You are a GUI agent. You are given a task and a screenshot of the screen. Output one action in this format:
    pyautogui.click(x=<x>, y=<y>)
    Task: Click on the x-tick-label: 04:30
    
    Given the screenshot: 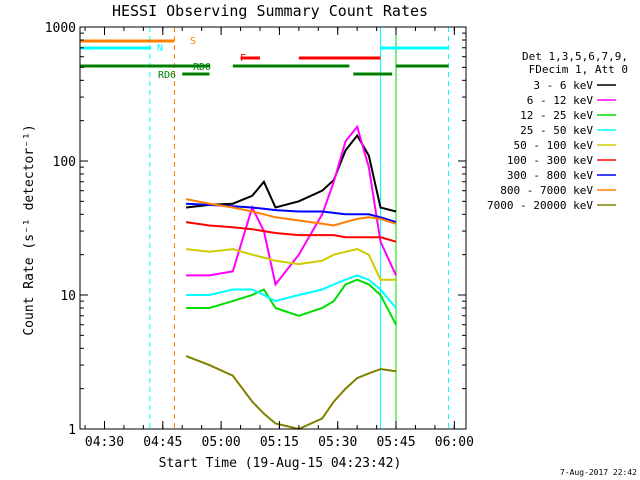 What is the action you would take?
    pyautogui.click(x=104, y=442)
    